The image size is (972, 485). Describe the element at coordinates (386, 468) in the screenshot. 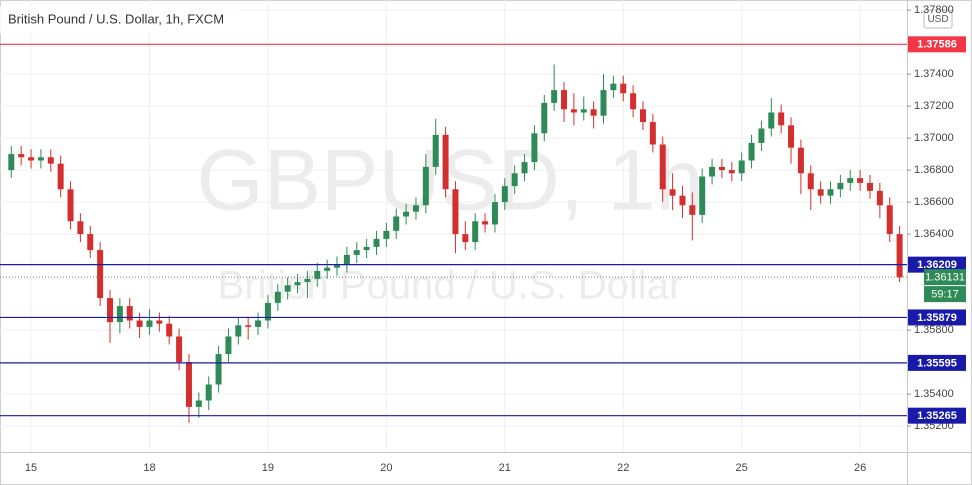

I see `x-tick-label: 20` at that location.